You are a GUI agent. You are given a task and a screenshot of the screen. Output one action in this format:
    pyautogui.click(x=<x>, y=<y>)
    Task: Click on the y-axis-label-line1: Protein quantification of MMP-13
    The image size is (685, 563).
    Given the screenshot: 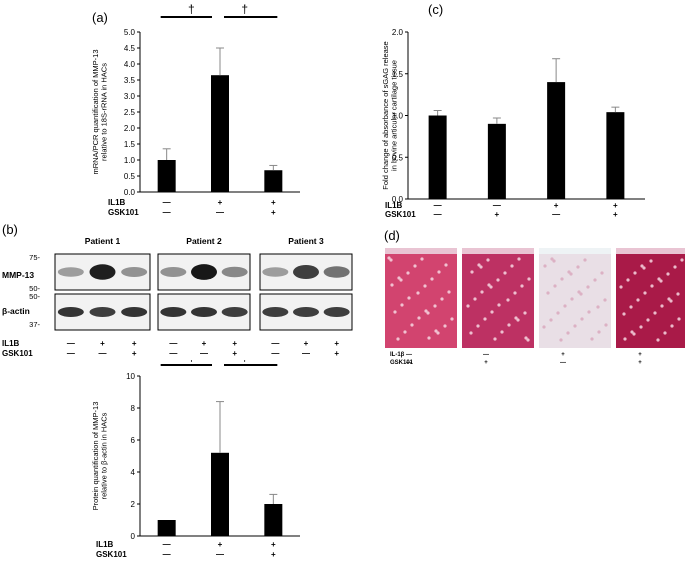 What is the action you would take?
    pyautogui.click(x=95, y=456)
    